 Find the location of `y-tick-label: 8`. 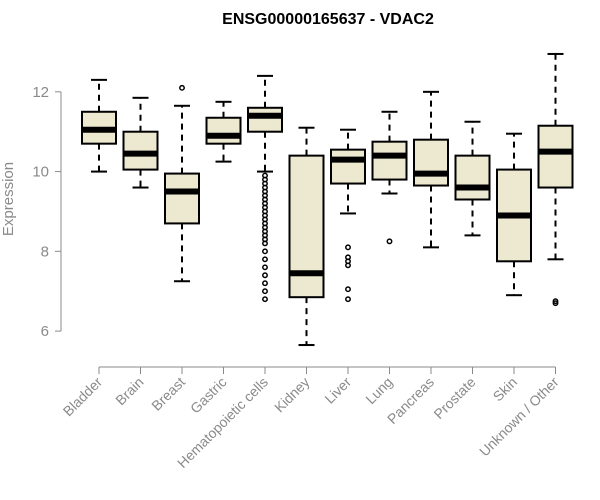

y-tick-label: 8 is located at coordinates (45, 251).